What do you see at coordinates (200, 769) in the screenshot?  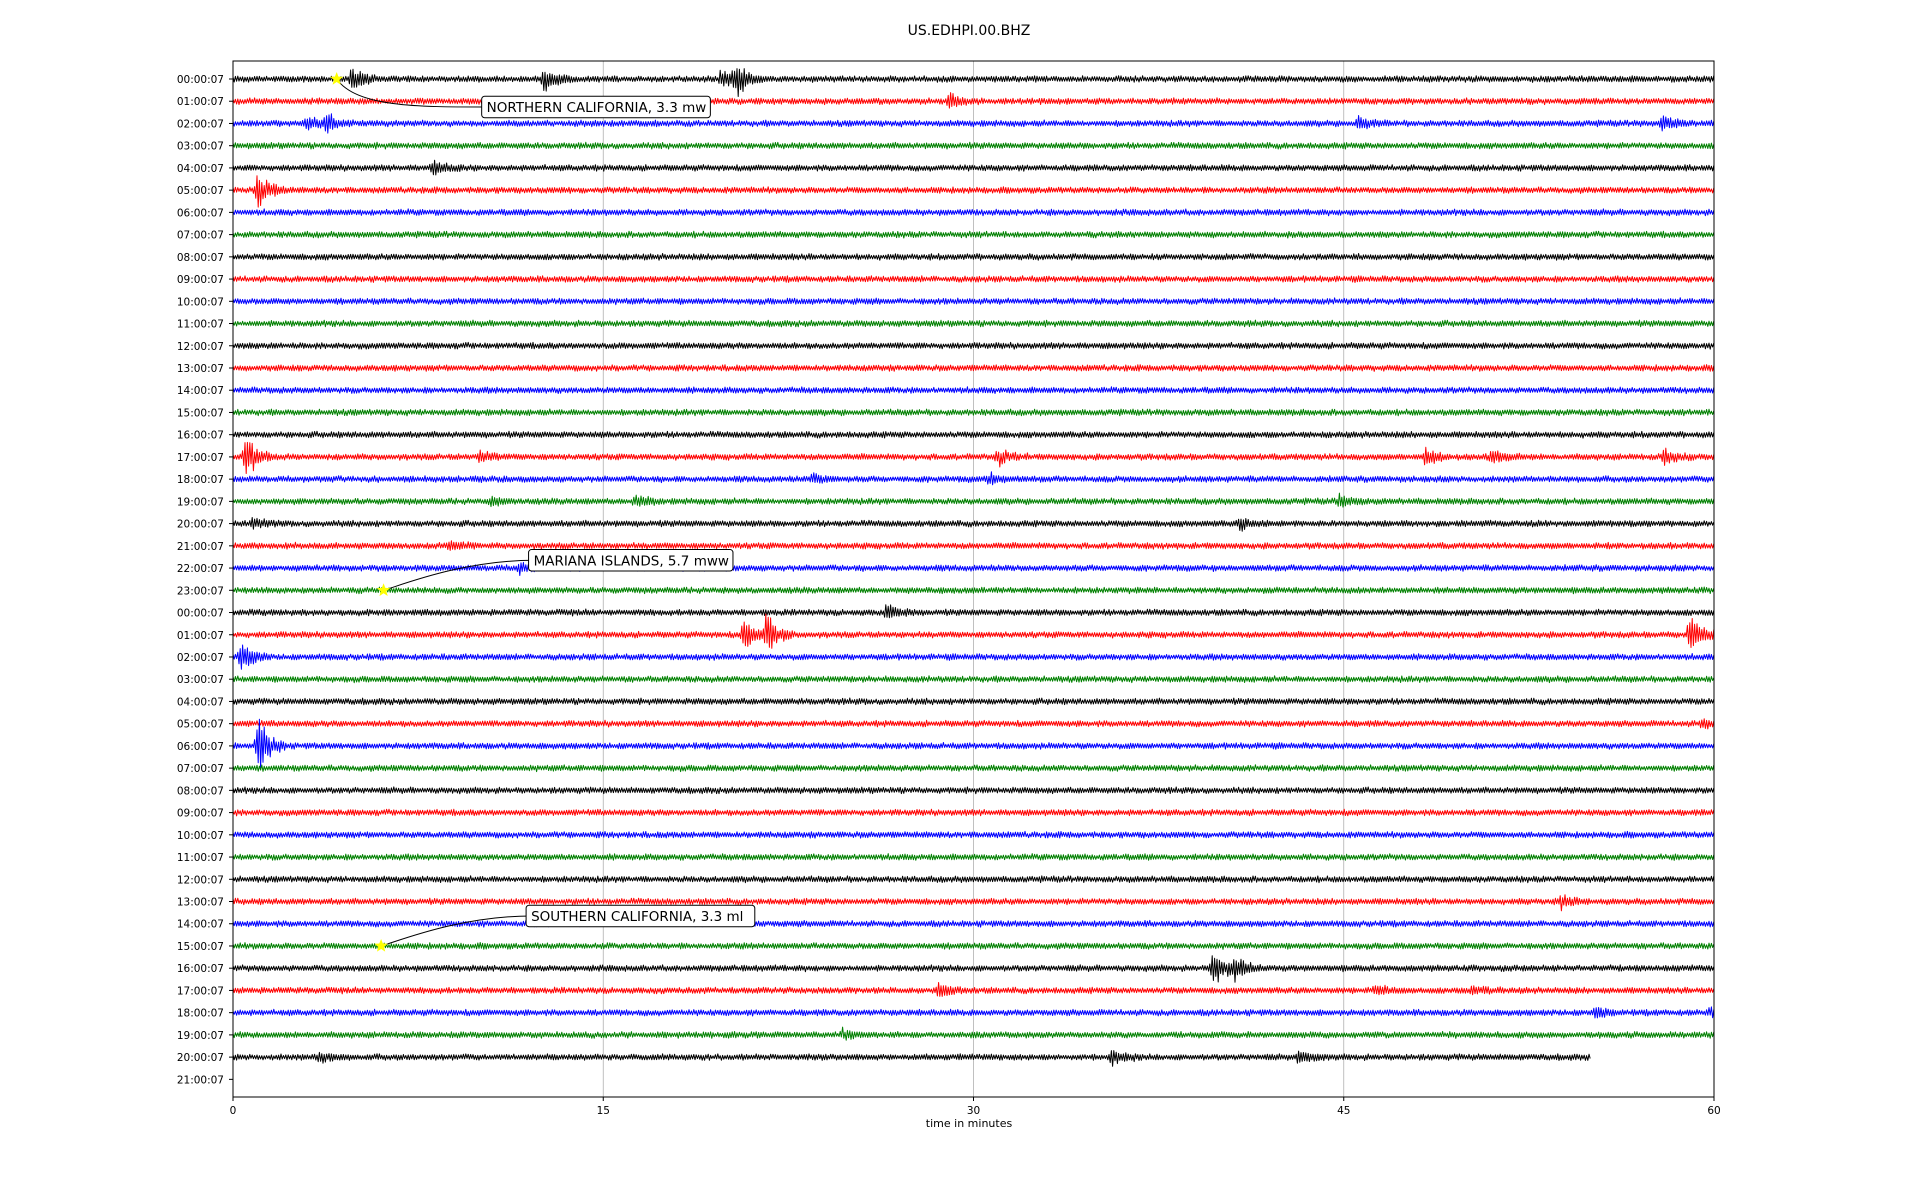 I see `y-tick-label-31: 07:00:07` at bounding box center [200, 769].